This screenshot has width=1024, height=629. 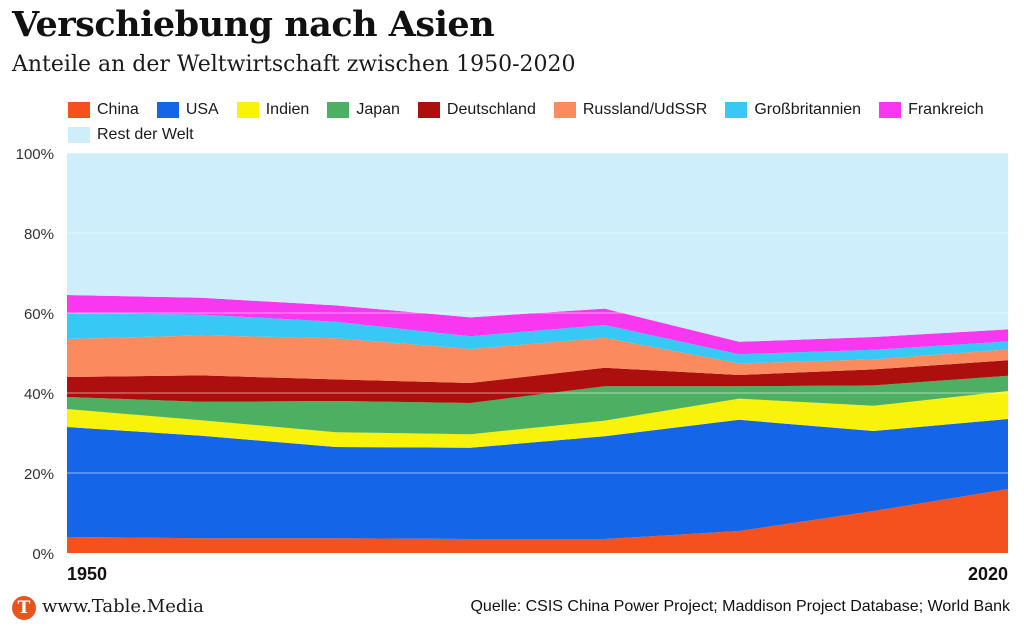 What do you see at coordinates (39, 394) in the screenshot?
I see `y-tick-label: 40%` at bounding box center [39, 394].